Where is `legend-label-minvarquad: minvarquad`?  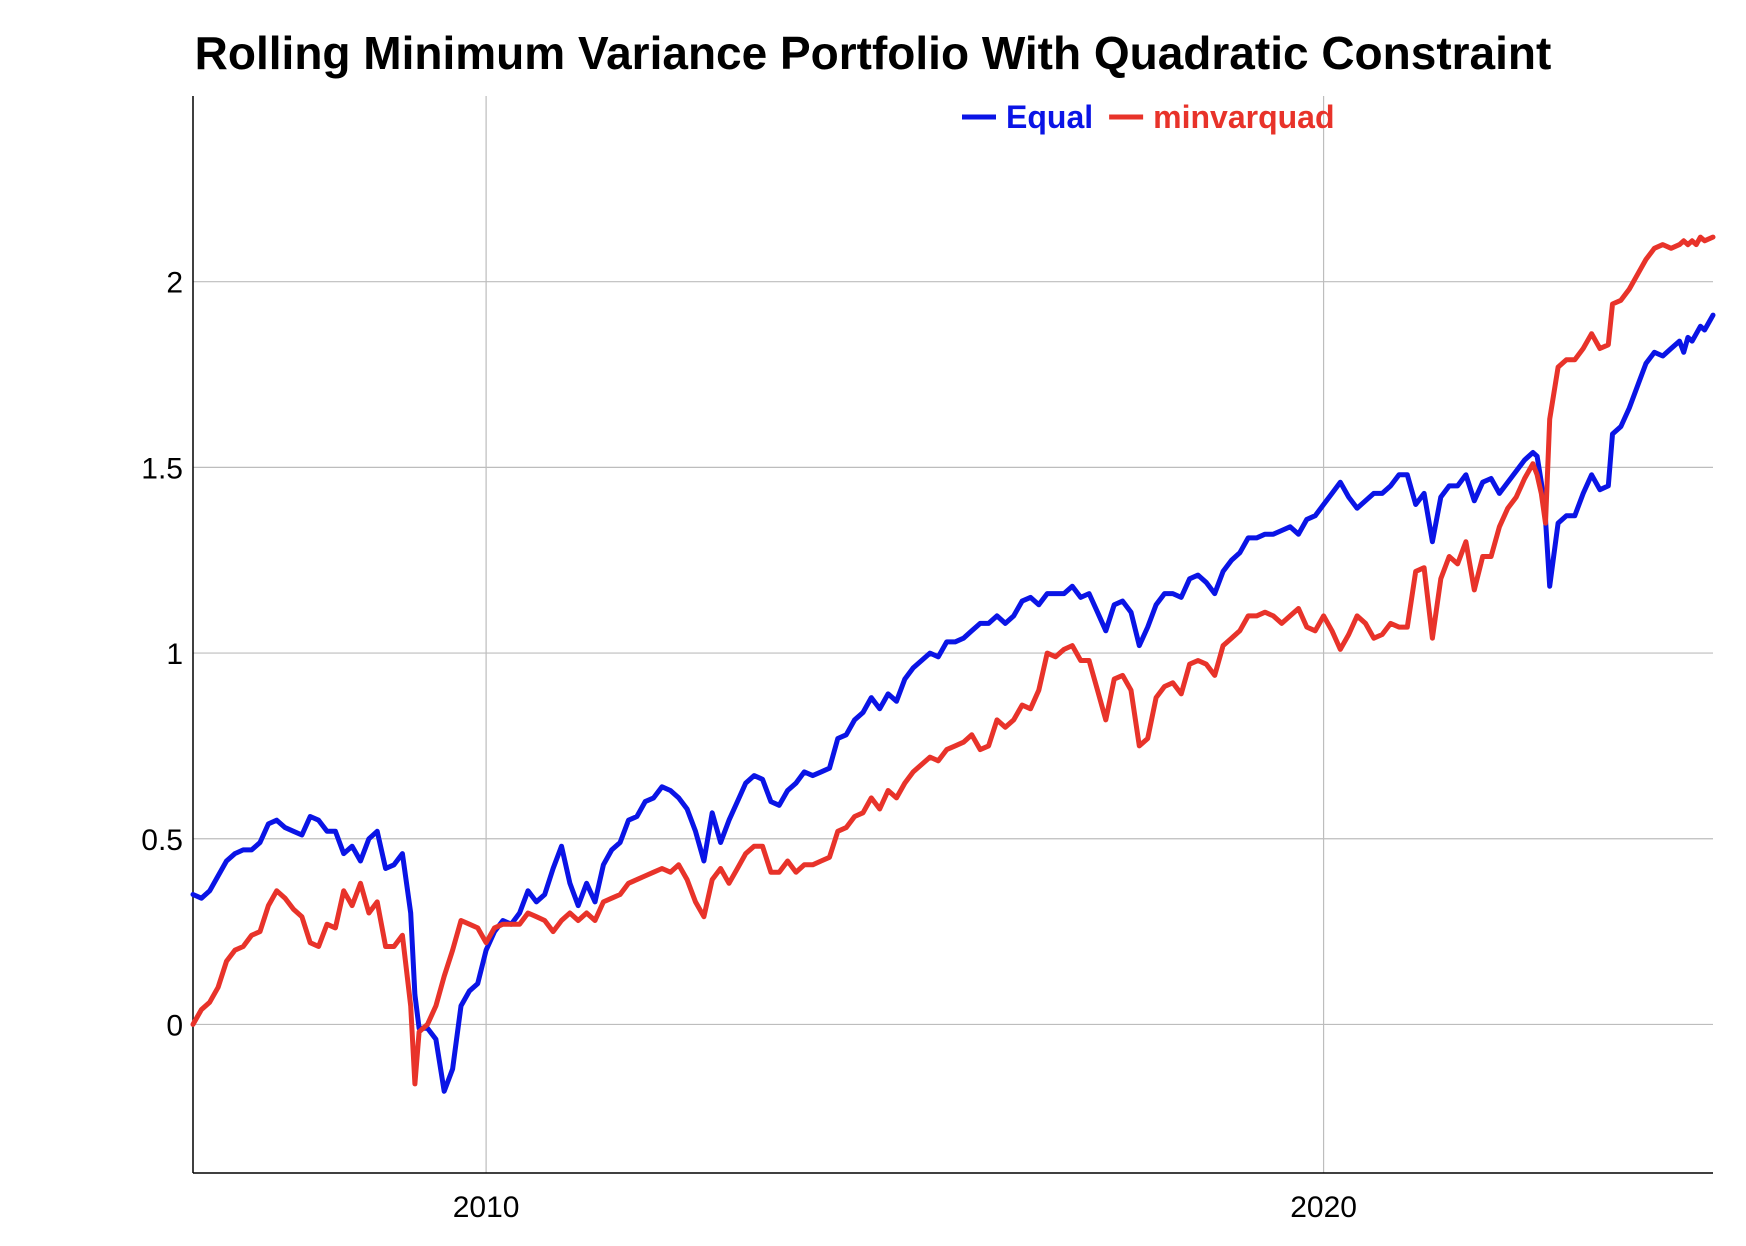
legend-label-minvarquad: minvarquad is located at coordinates (1243, 117).